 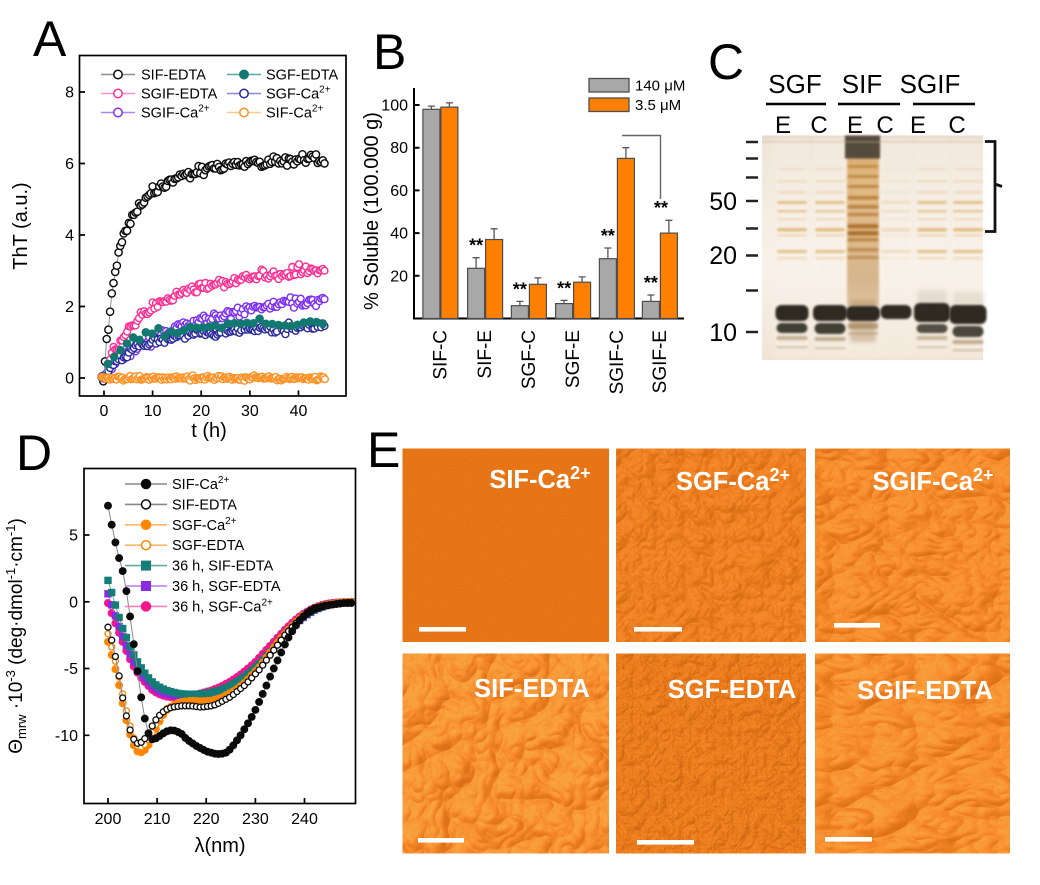 What do you see at coordinates (658, 105) in the screenshot?
I see `svg-text: 3.5 μM` at bounding box center [658, 105].